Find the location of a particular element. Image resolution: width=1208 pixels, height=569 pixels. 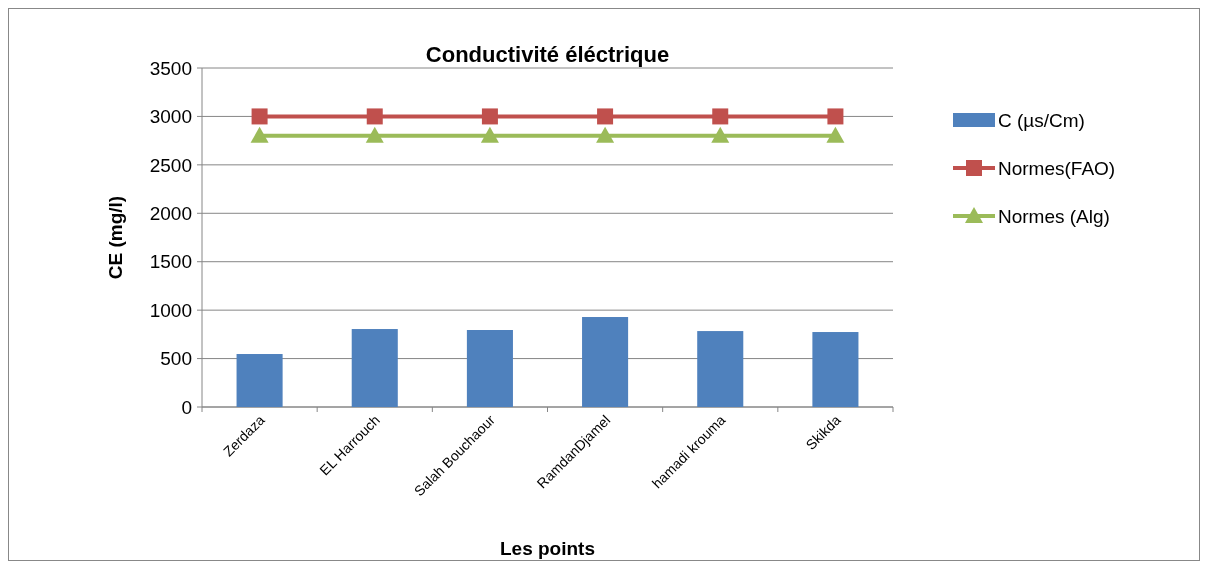

chart-title: Conductivité éléctrique is located at coordinates (547, 54).